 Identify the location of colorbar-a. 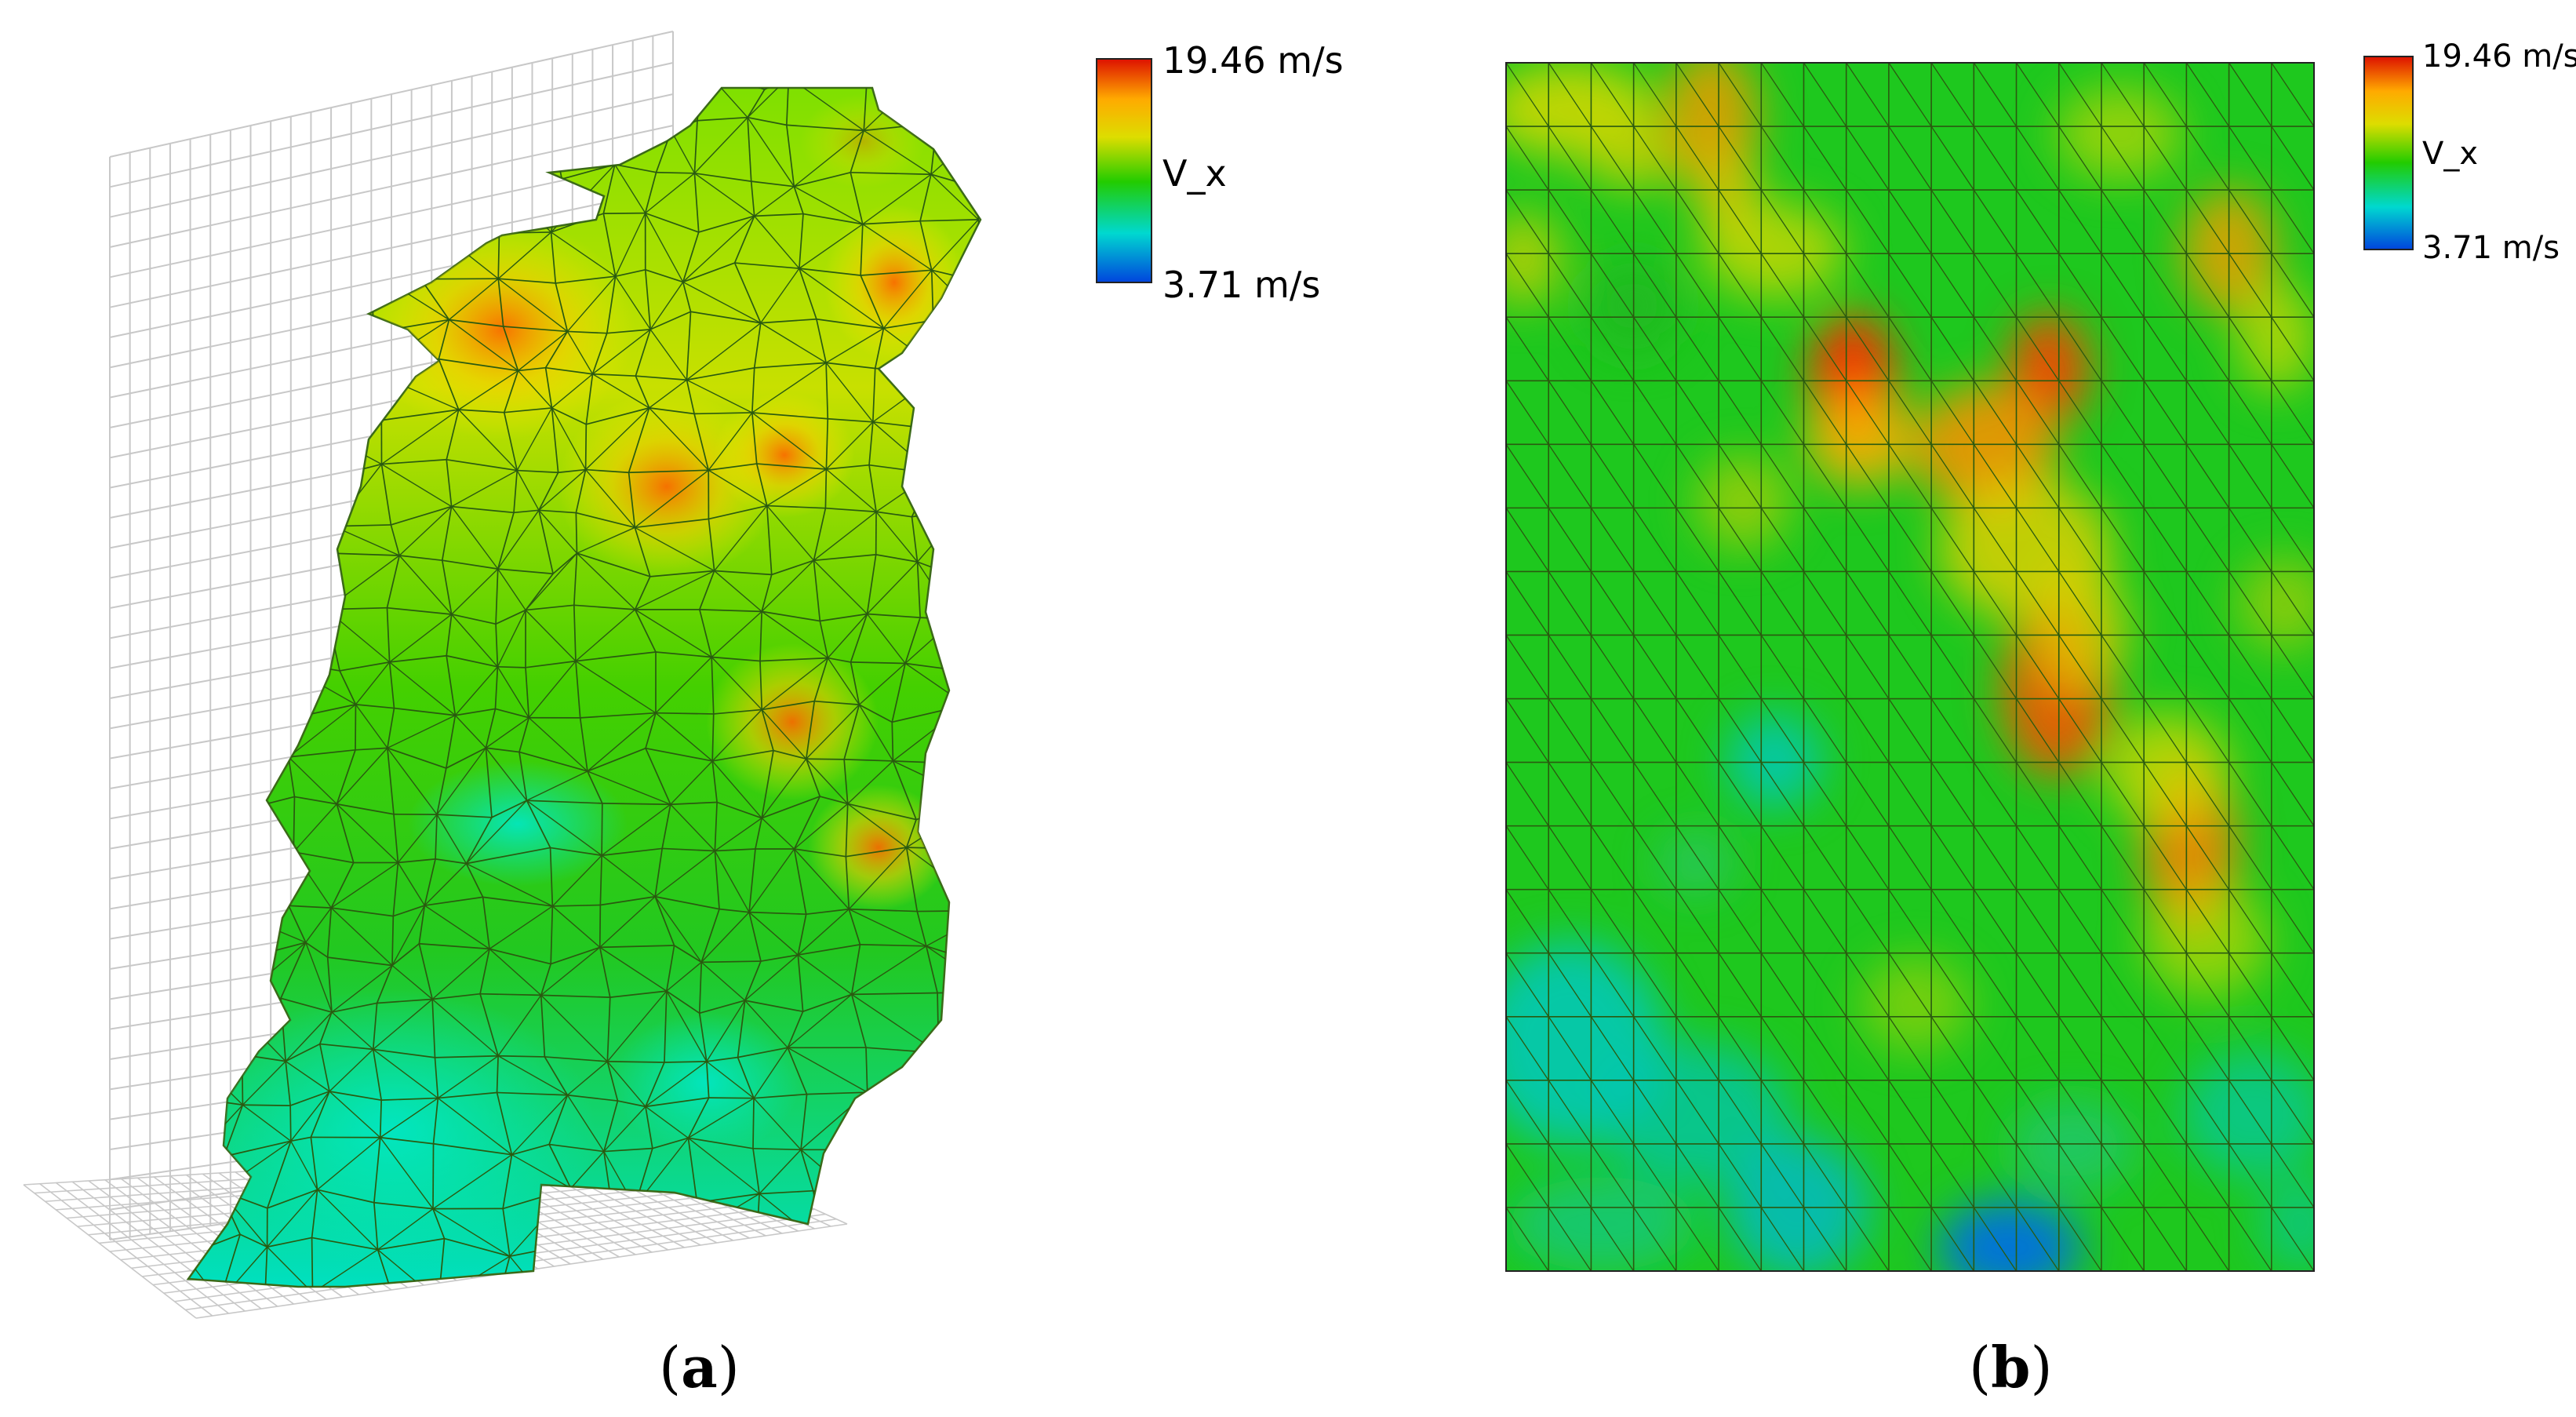
(1124, 170).